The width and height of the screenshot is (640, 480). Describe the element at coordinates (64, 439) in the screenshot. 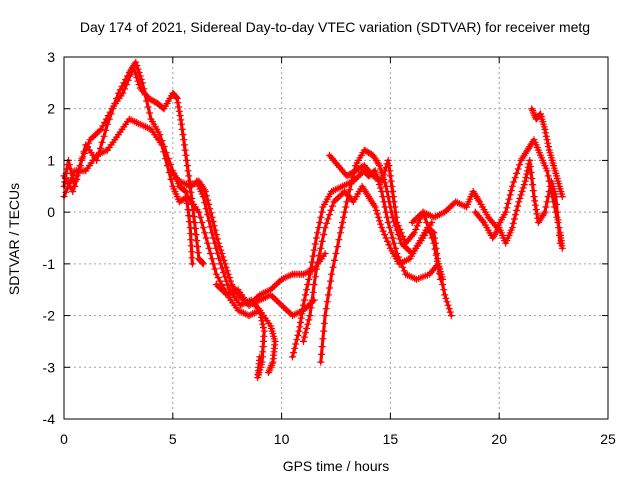

I see `x-tick-label: 0` at that location.